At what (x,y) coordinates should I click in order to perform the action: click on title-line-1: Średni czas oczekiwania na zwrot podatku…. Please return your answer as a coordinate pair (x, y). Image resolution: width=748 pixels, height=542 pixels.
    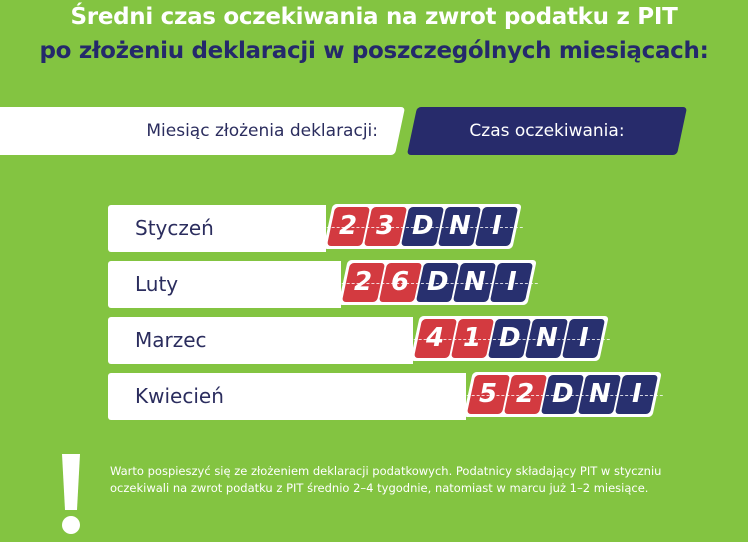
    Looking at the image, I should click on (374, 17).